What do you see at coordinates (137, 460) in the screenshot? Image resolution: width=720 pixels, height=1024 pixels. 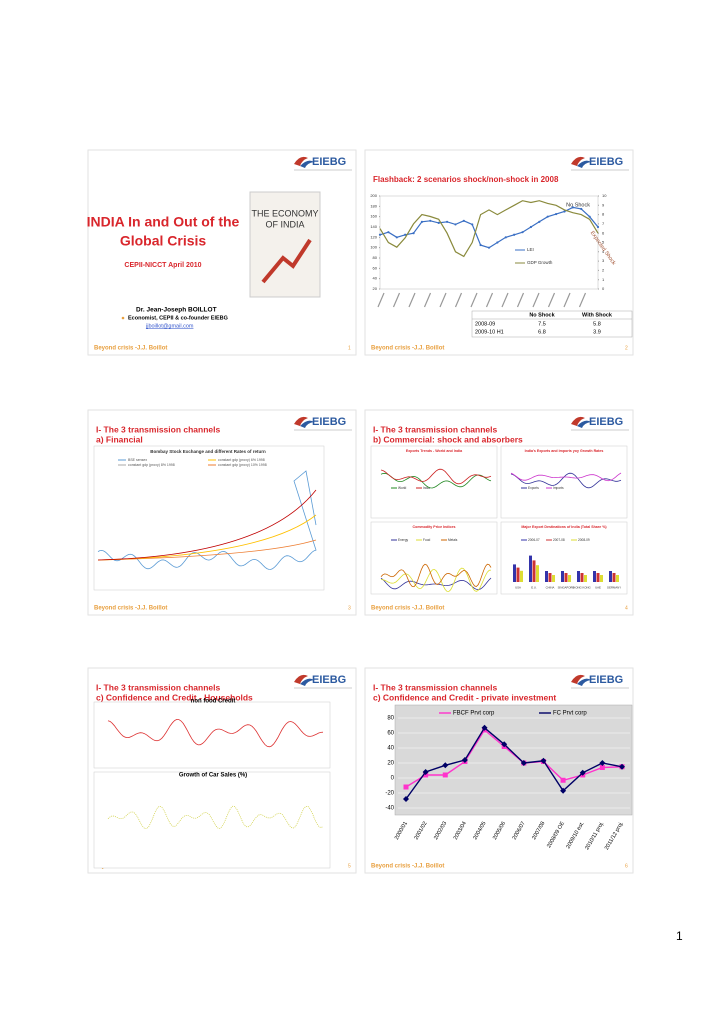 I see `legend-label: BSE sensex` at bounding box center [137, 460].